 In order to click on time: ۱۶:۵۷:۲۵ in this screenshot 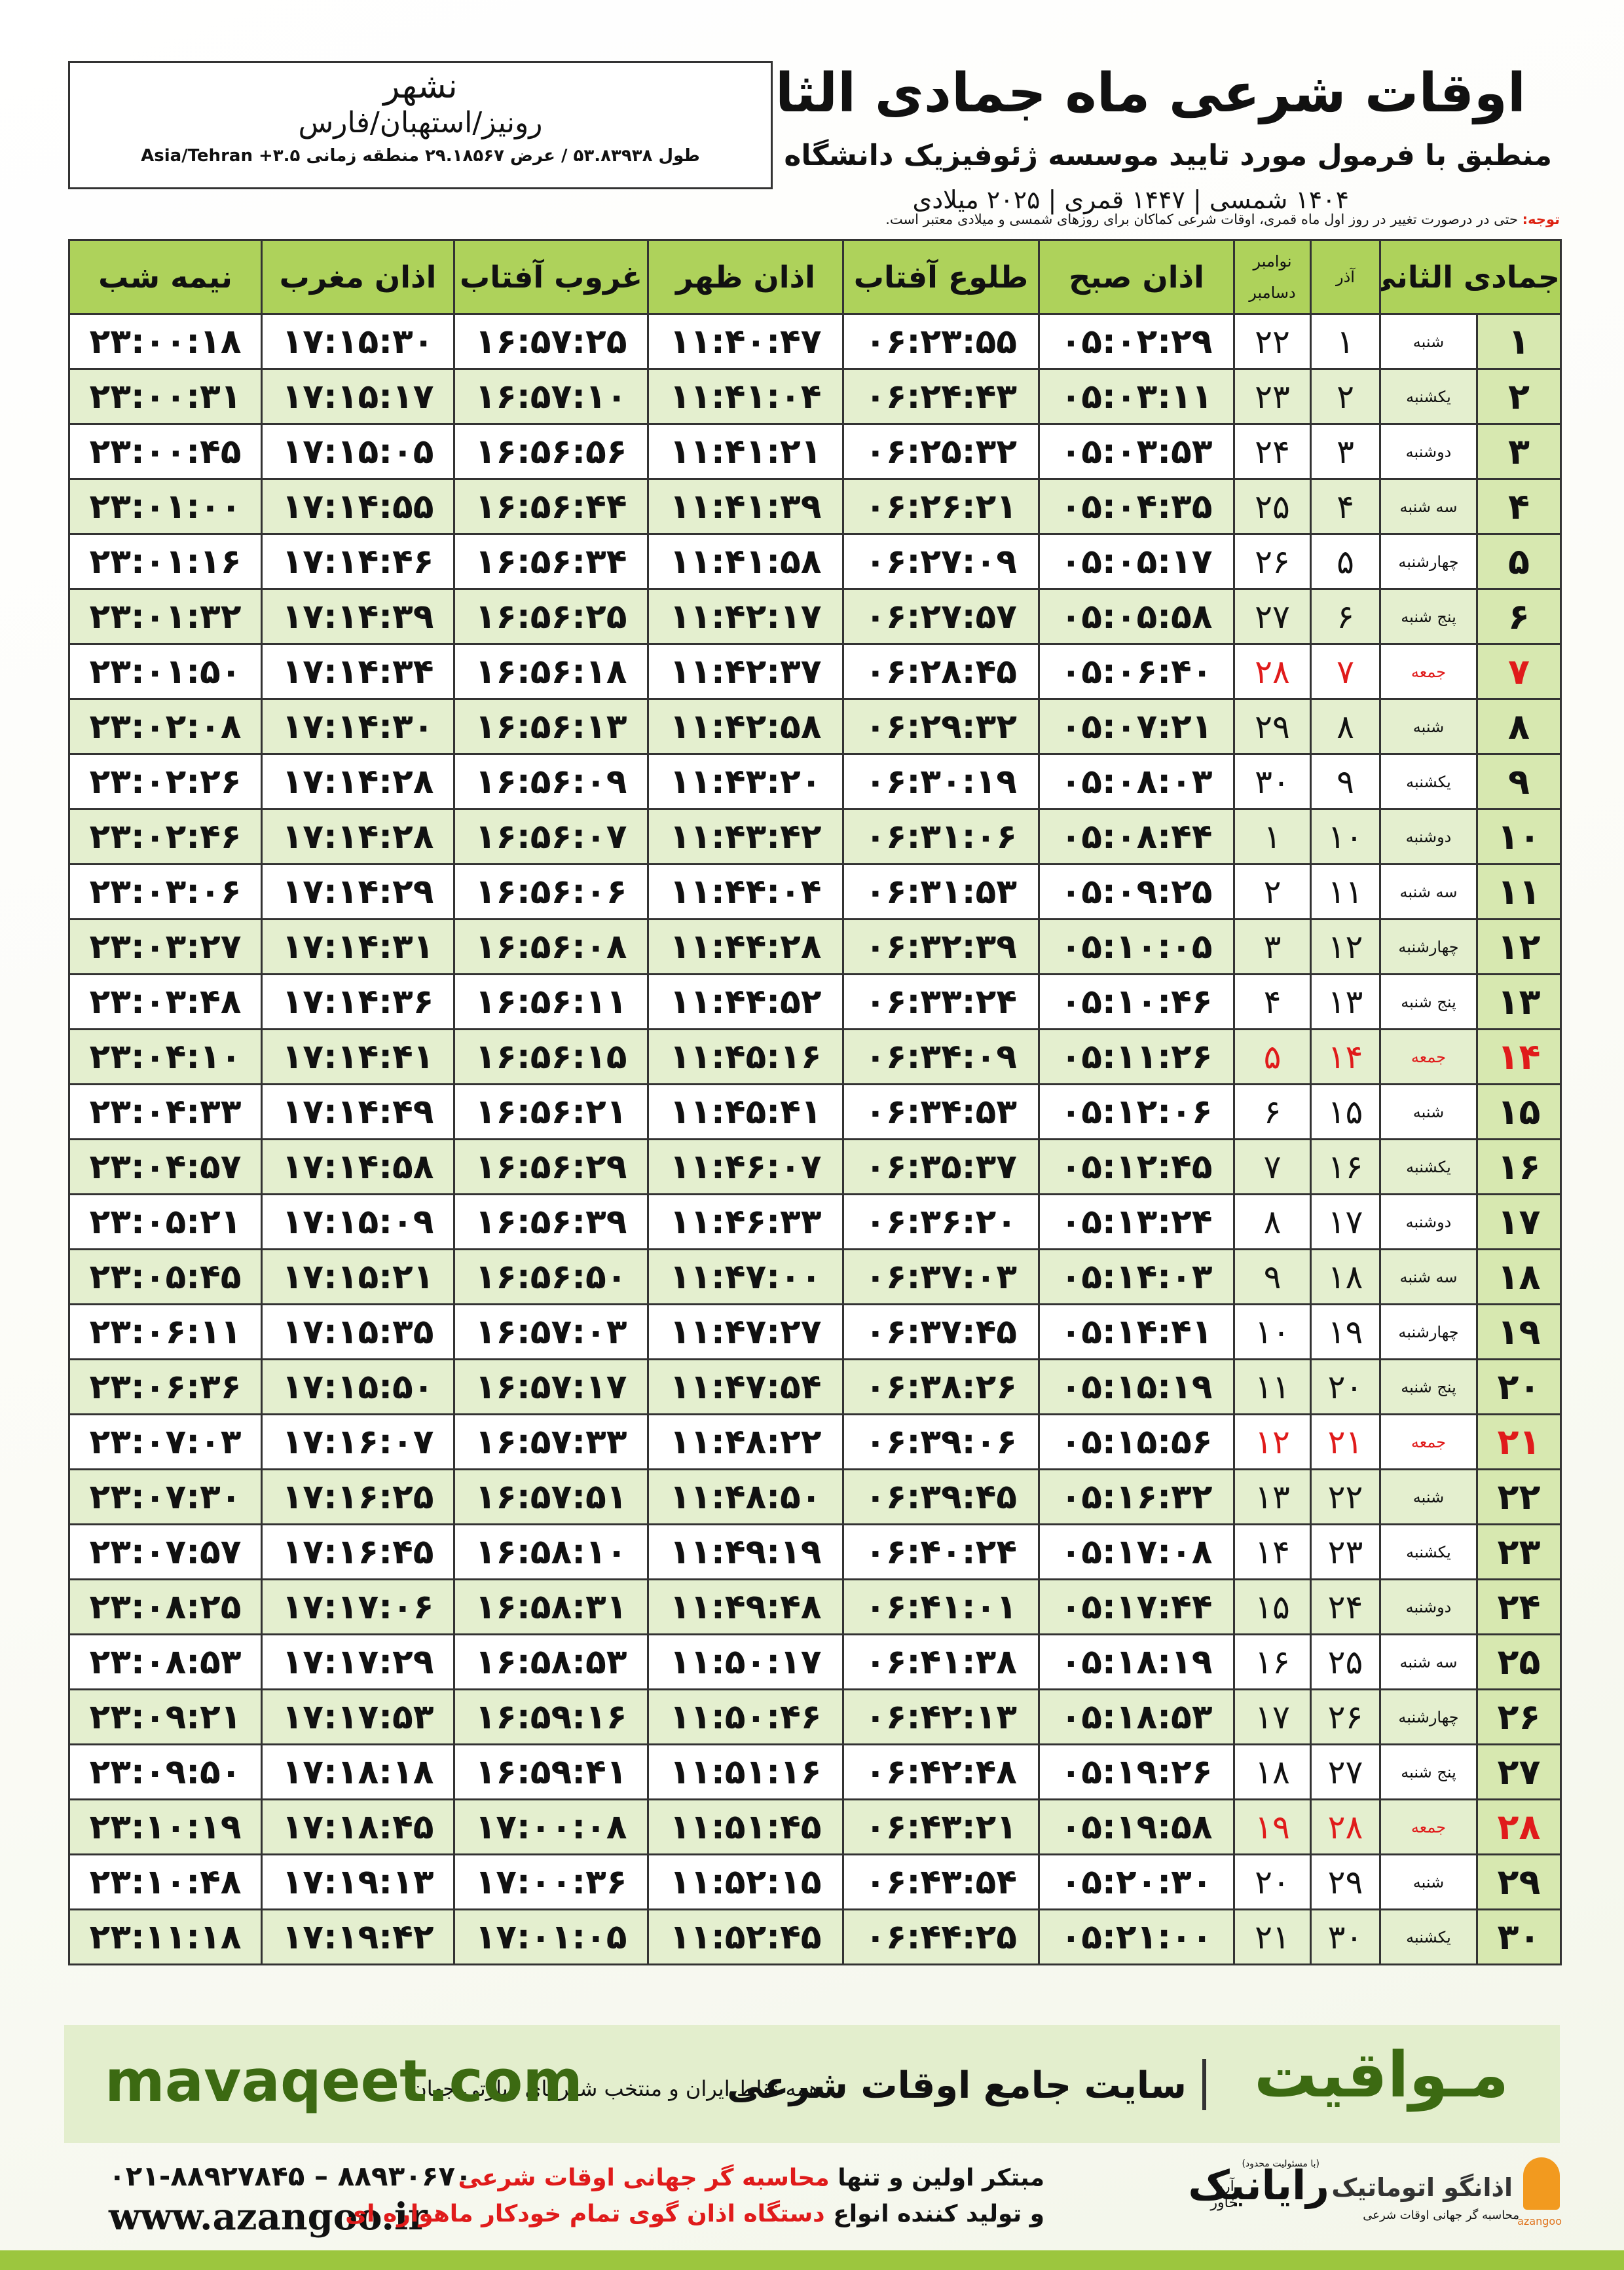, I will do `click(551, 341)`.